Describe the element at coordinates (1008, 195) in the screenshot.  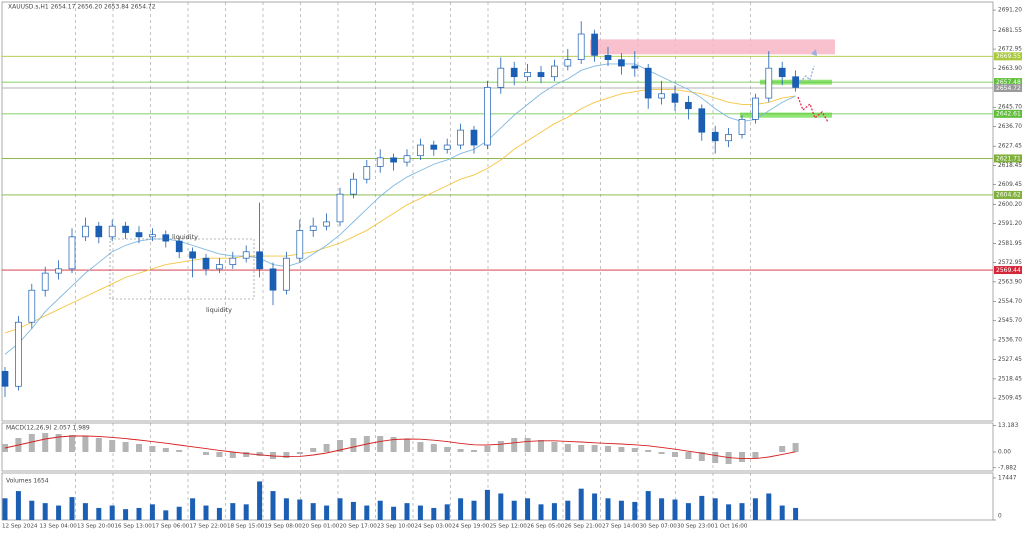
I see `price-label: 2604.62` at that location.